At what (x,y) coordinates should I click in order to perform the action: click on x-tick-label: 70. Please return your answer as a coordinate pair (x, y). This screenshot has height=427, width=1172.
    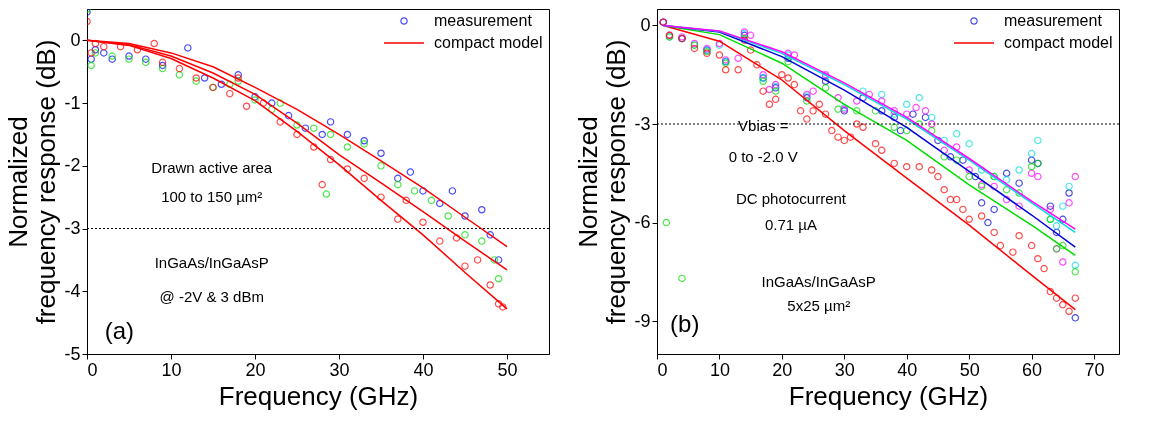
    Looking at the image, I should click on (1094, 369).